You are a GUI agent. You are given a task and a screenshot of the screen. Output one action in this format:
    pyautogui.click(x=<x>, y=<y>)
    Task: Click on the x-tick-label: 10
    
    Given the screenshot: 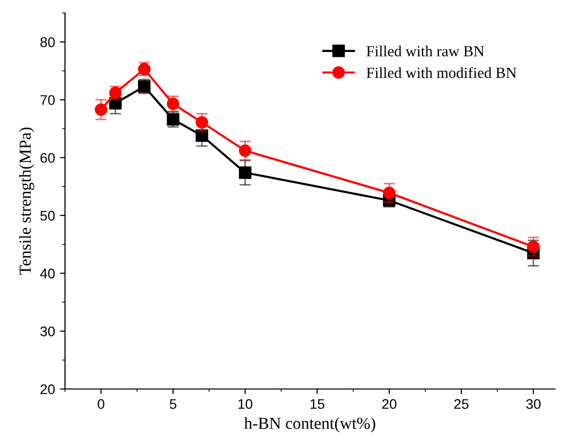 What is the action you would take?
    pyautogui.click(x=245, y=404)
    